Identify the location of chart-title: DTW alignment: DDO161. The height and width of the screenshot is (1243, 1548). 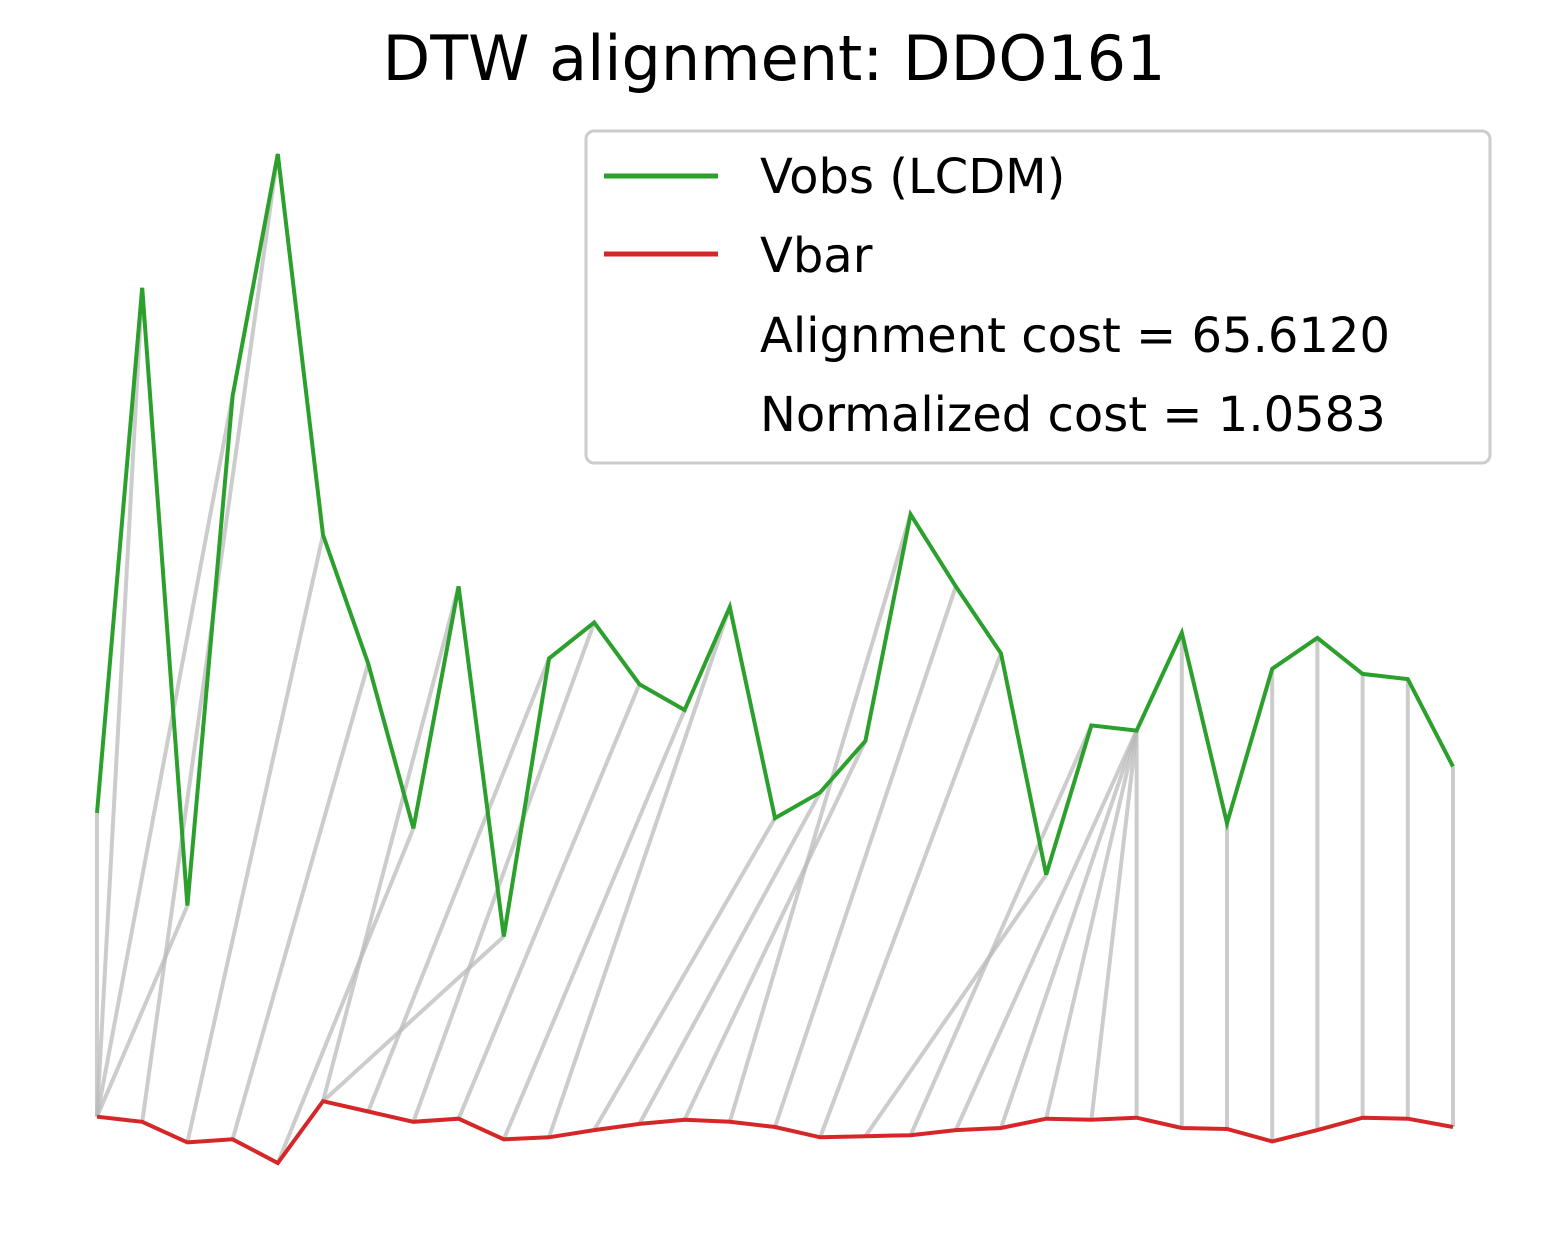
(773, 58).